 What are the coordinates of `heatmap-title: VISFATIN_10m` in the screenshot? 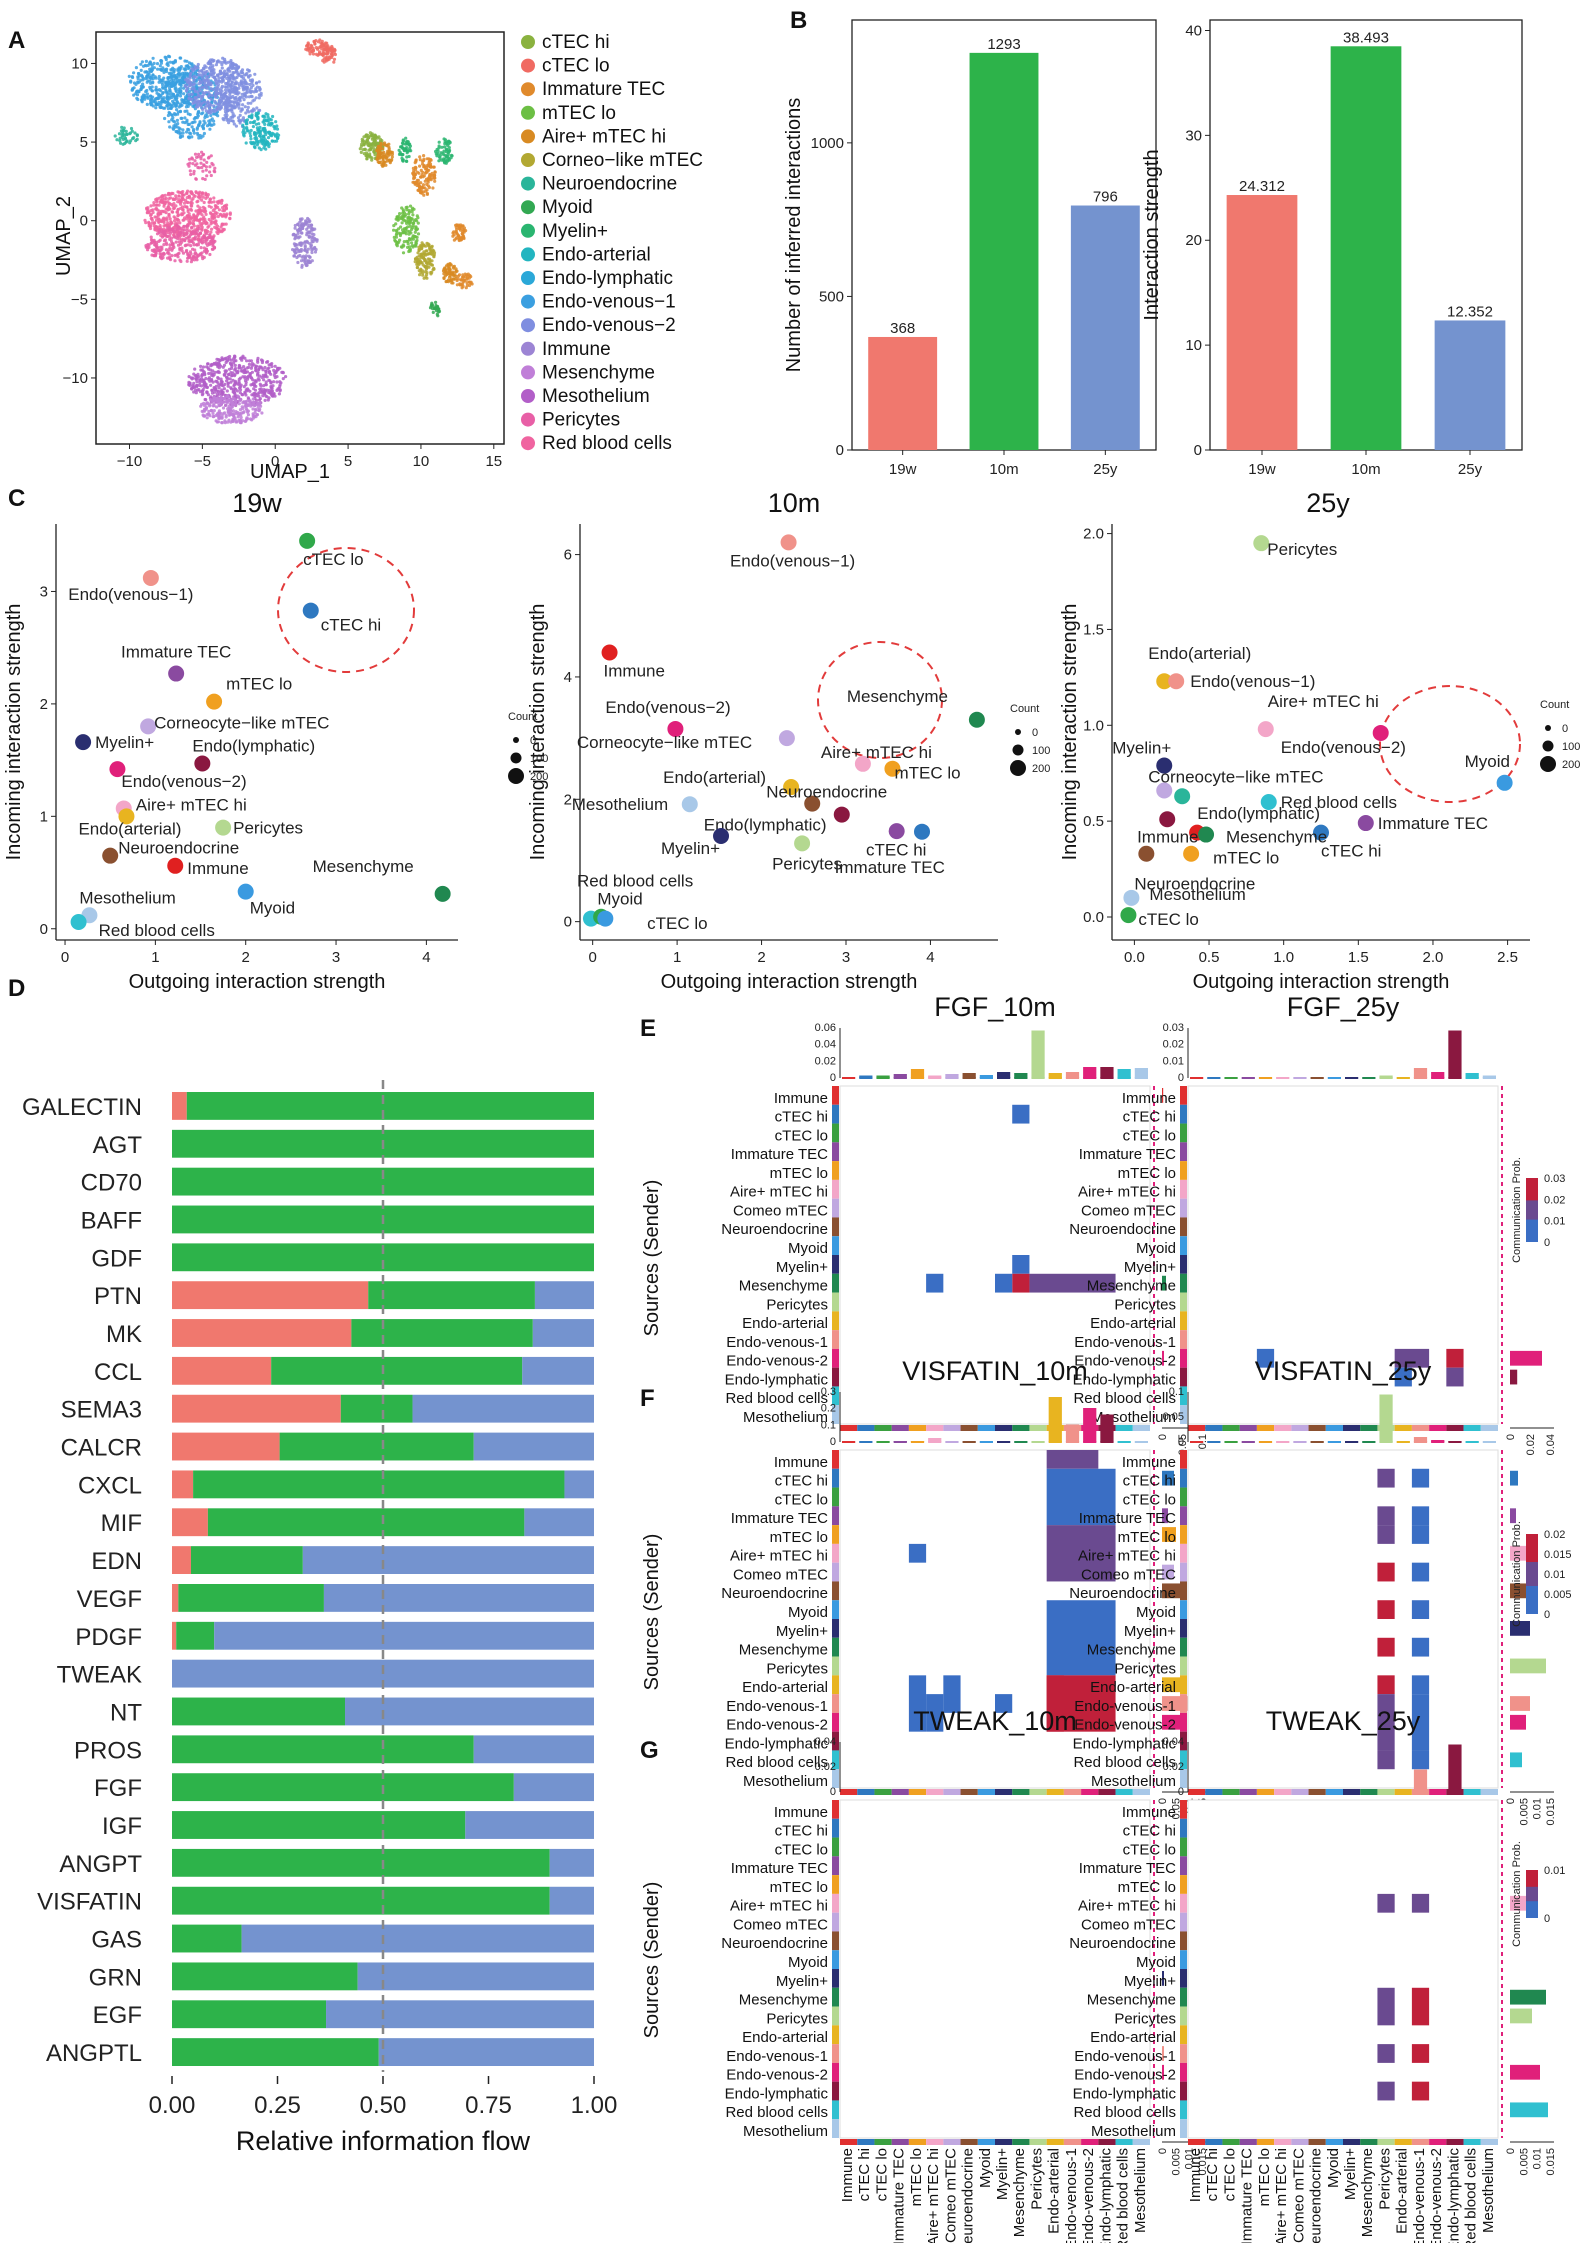 It's located at (995, 1371).